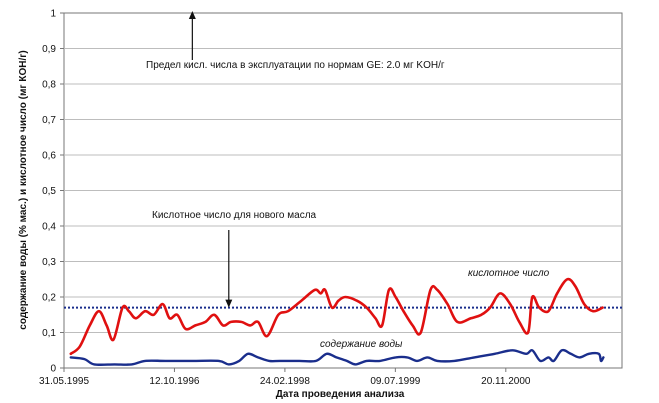 Image resolution: width=659 pixels, height=403 pixels. What do you see at coordinates (509, 273) in the screenshot?
I see `series-label-acid-number: кислотное число` at bounding box center [509, 273].